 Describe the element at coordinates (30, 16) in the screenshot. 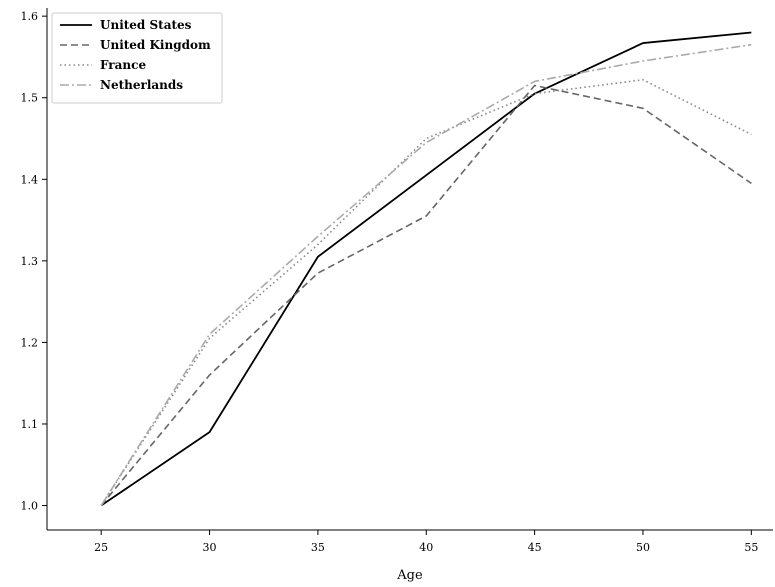

I see `y-tick-label: 1.6` at that location.